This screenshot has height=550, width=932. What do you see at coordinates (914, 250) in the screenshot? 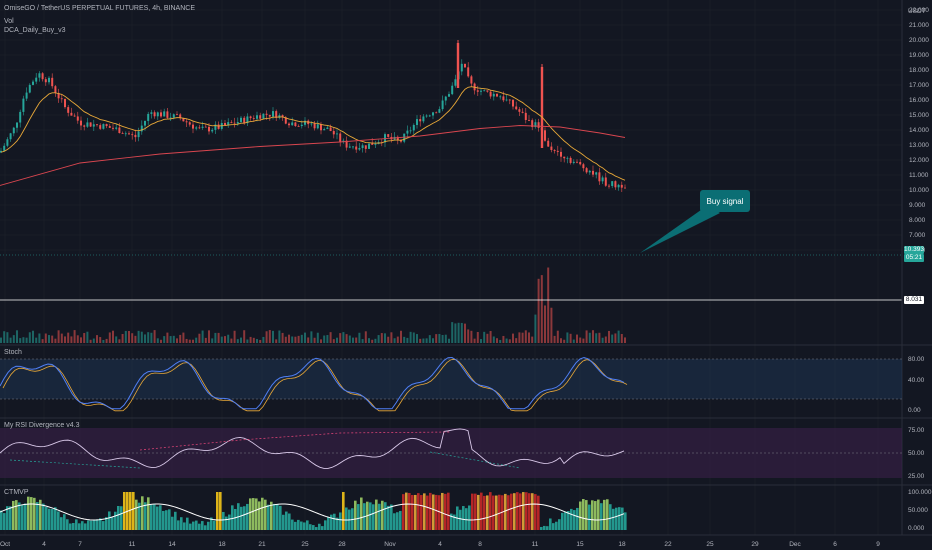
I see `current-price-tag: 10.393` at bounding box center [914, 250].